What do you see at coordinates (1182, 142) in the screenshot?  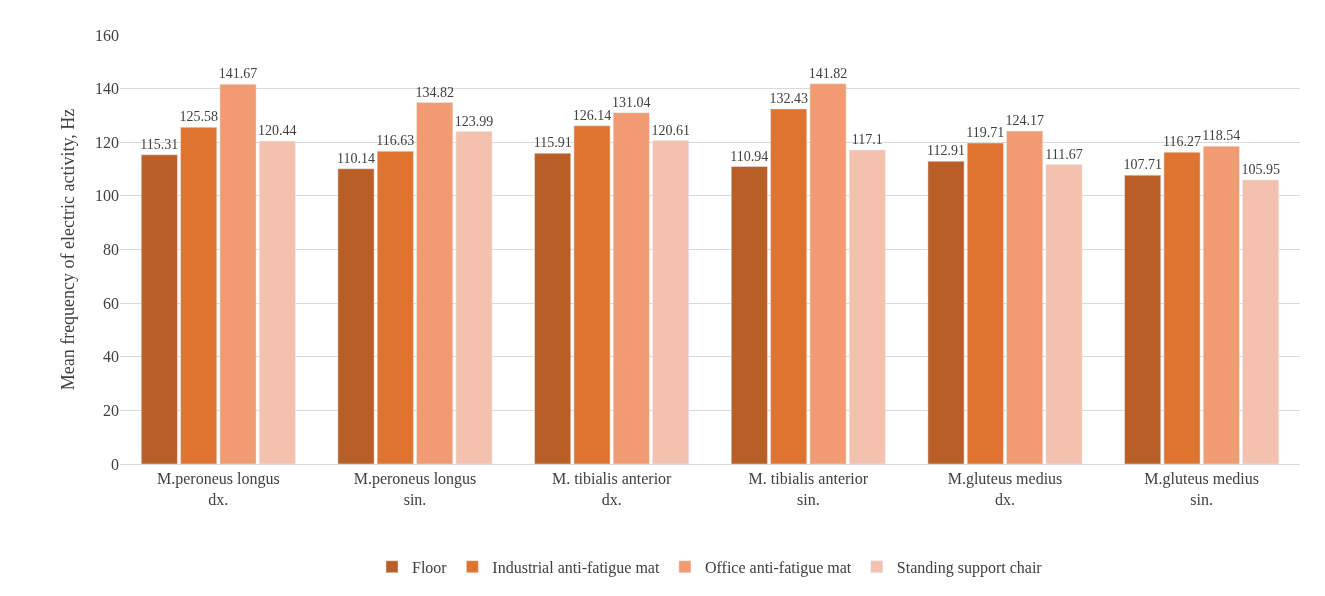 I see `data-label: 116.27` at bounding box center [1182, 142].